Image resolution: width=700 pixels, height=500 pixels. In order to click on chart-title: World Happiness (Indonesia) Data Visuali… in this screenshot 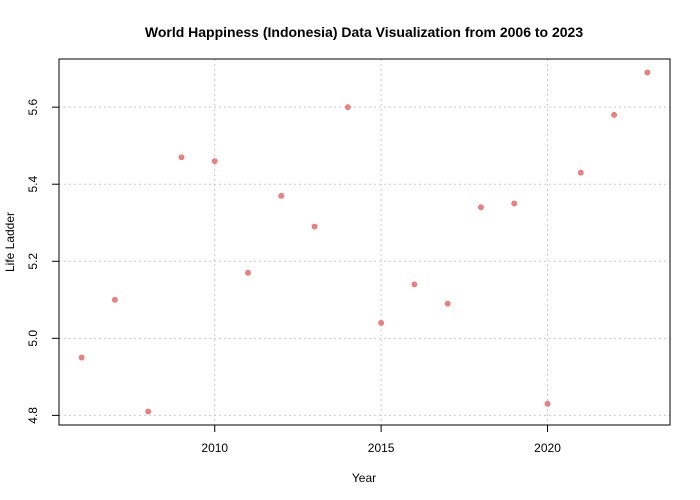, I will do `click(364, 32)`.